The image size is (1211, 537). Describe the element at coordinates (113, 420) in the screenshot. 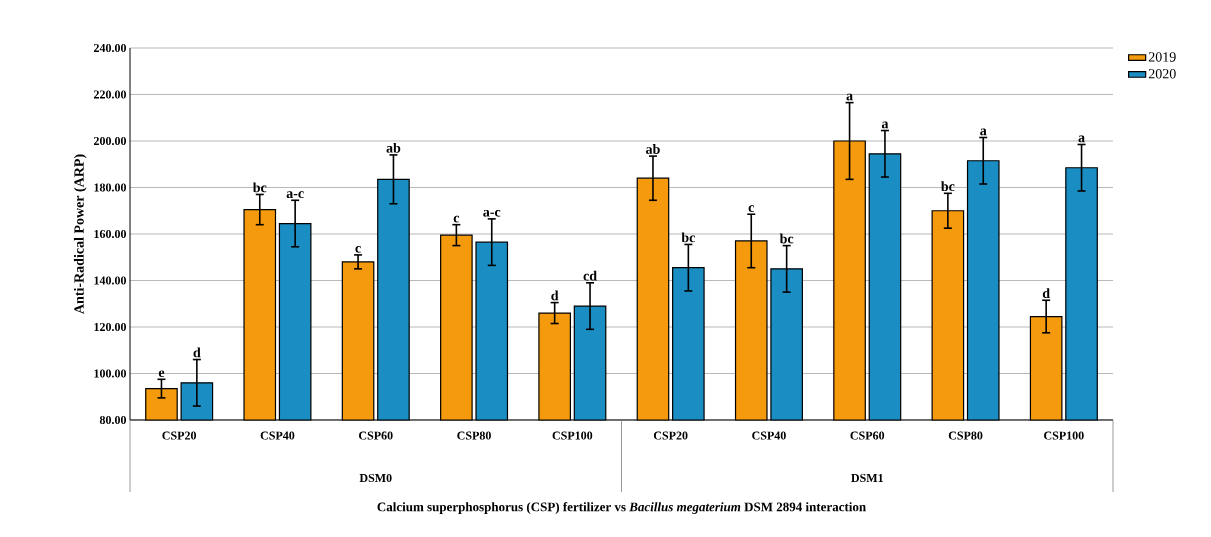

I see `y-tick-label: 80.00` at that location.